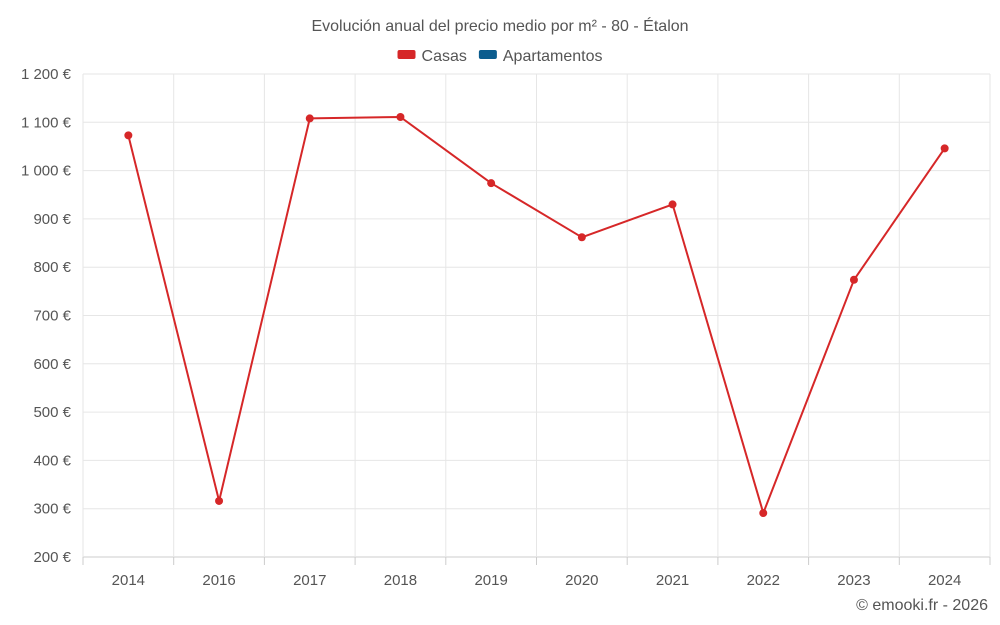 The image size is (1000, 625). Describe the element at coordinates (922, 605) in the screenshot. I see `credit-text: © emooki.fr - 2026` at that location.